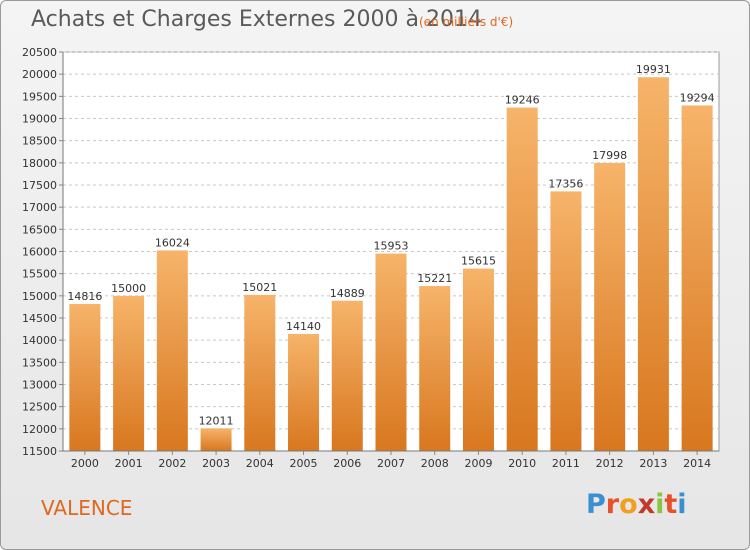  Describe the element at coordinates (522, 463) in the screenshot. I see `x-tick-label: 2010` at that location.